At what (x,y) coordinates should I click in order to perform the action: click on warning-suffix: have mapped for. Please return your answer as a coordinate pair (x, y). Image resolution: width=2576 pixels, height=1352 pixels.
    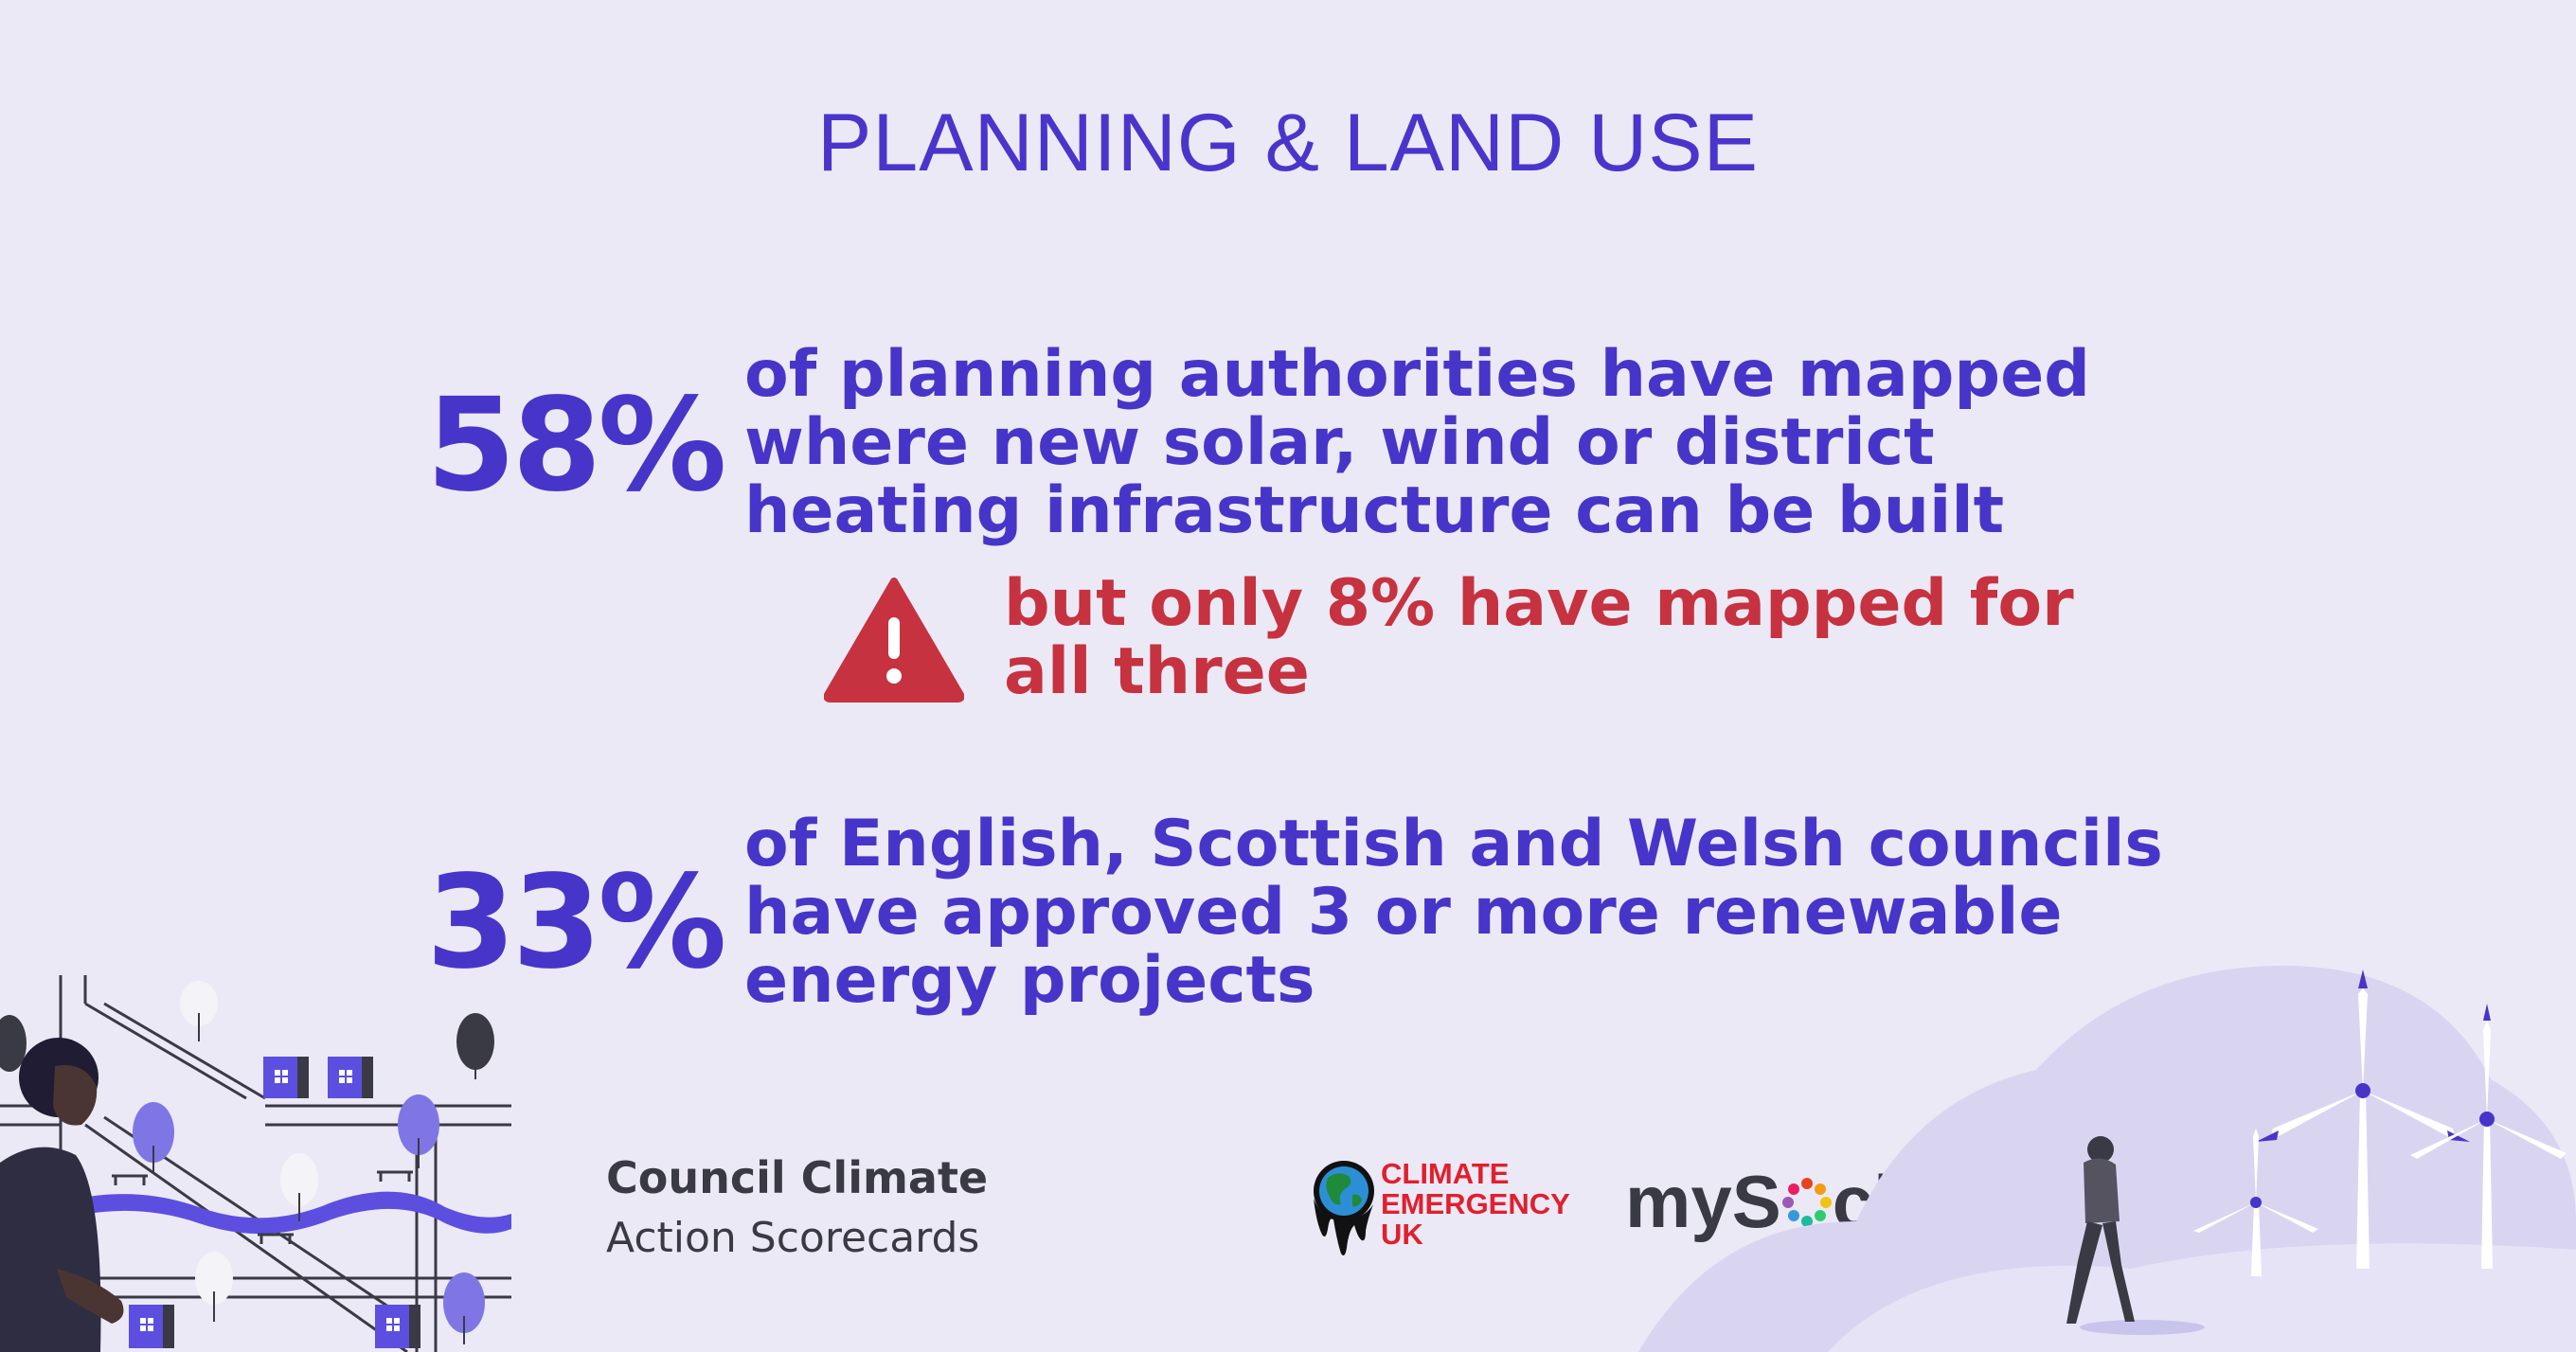
    Looking at the image, I should click on (1754, 603).